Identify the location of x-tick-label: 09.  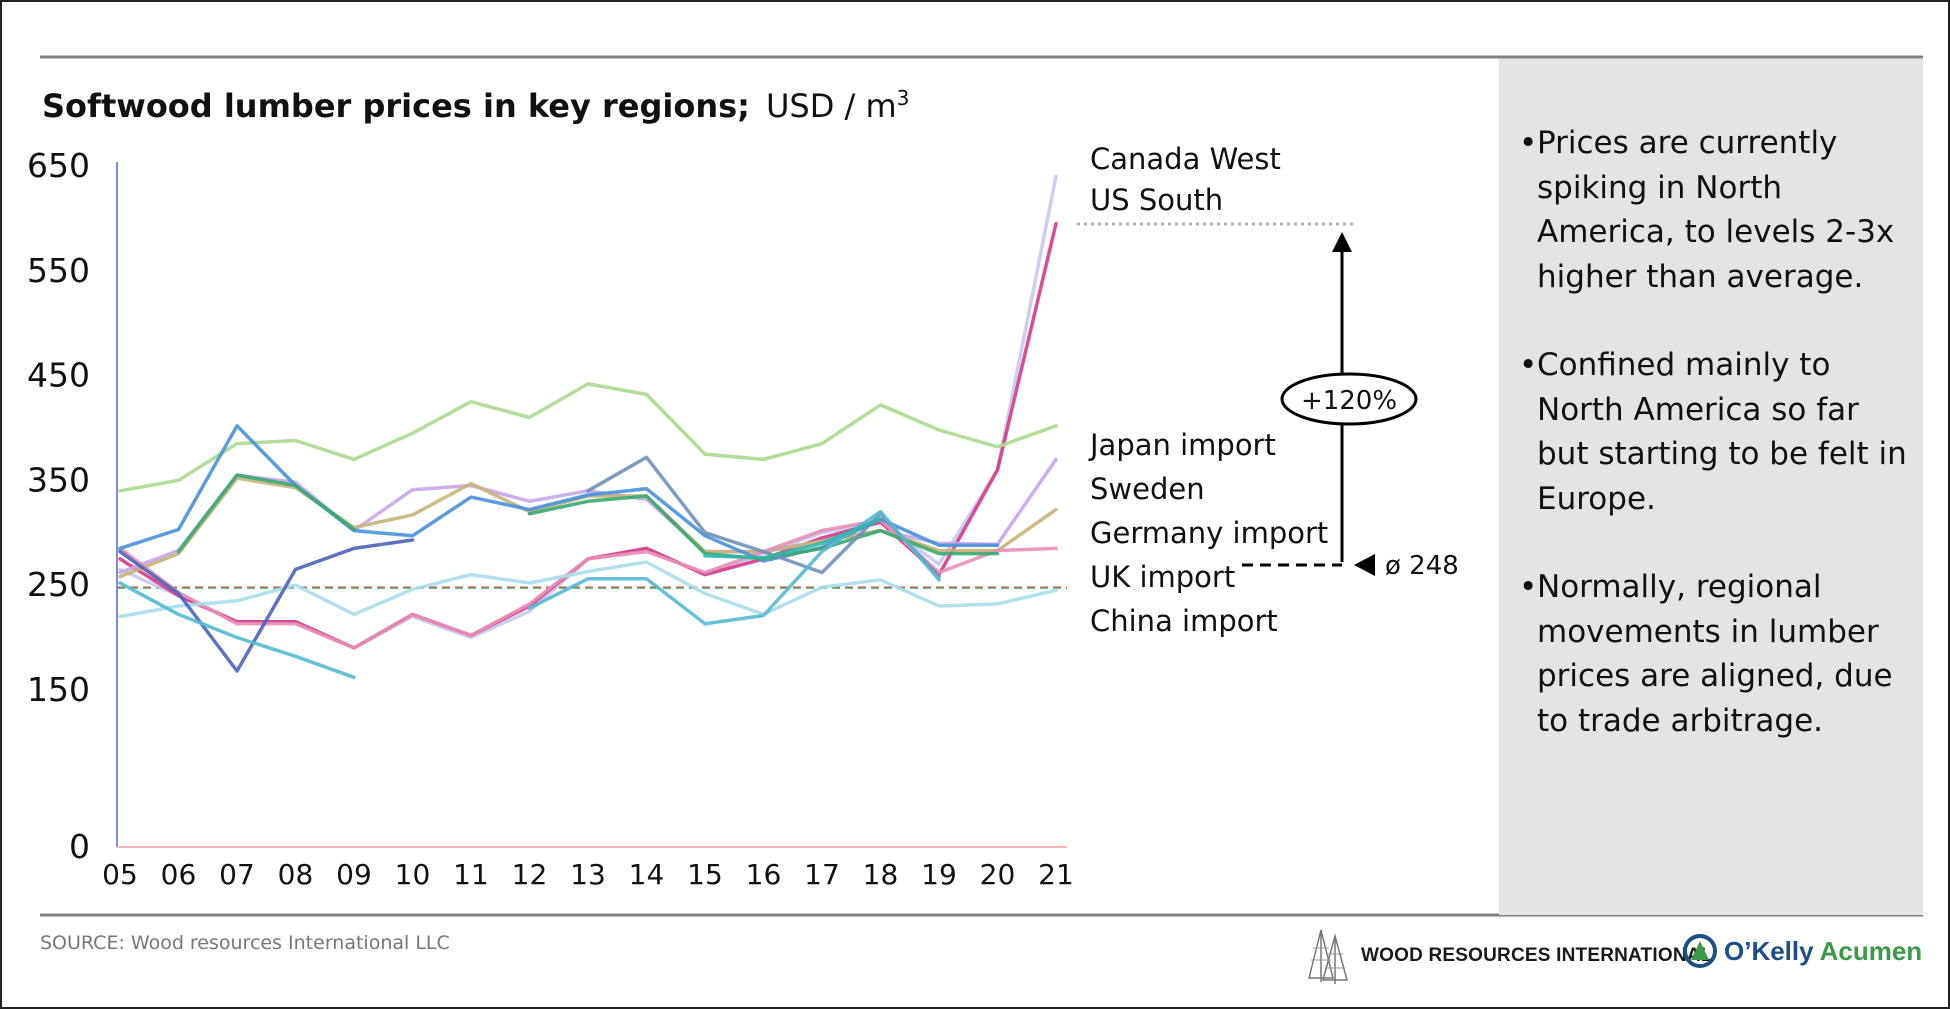
(354, 874).